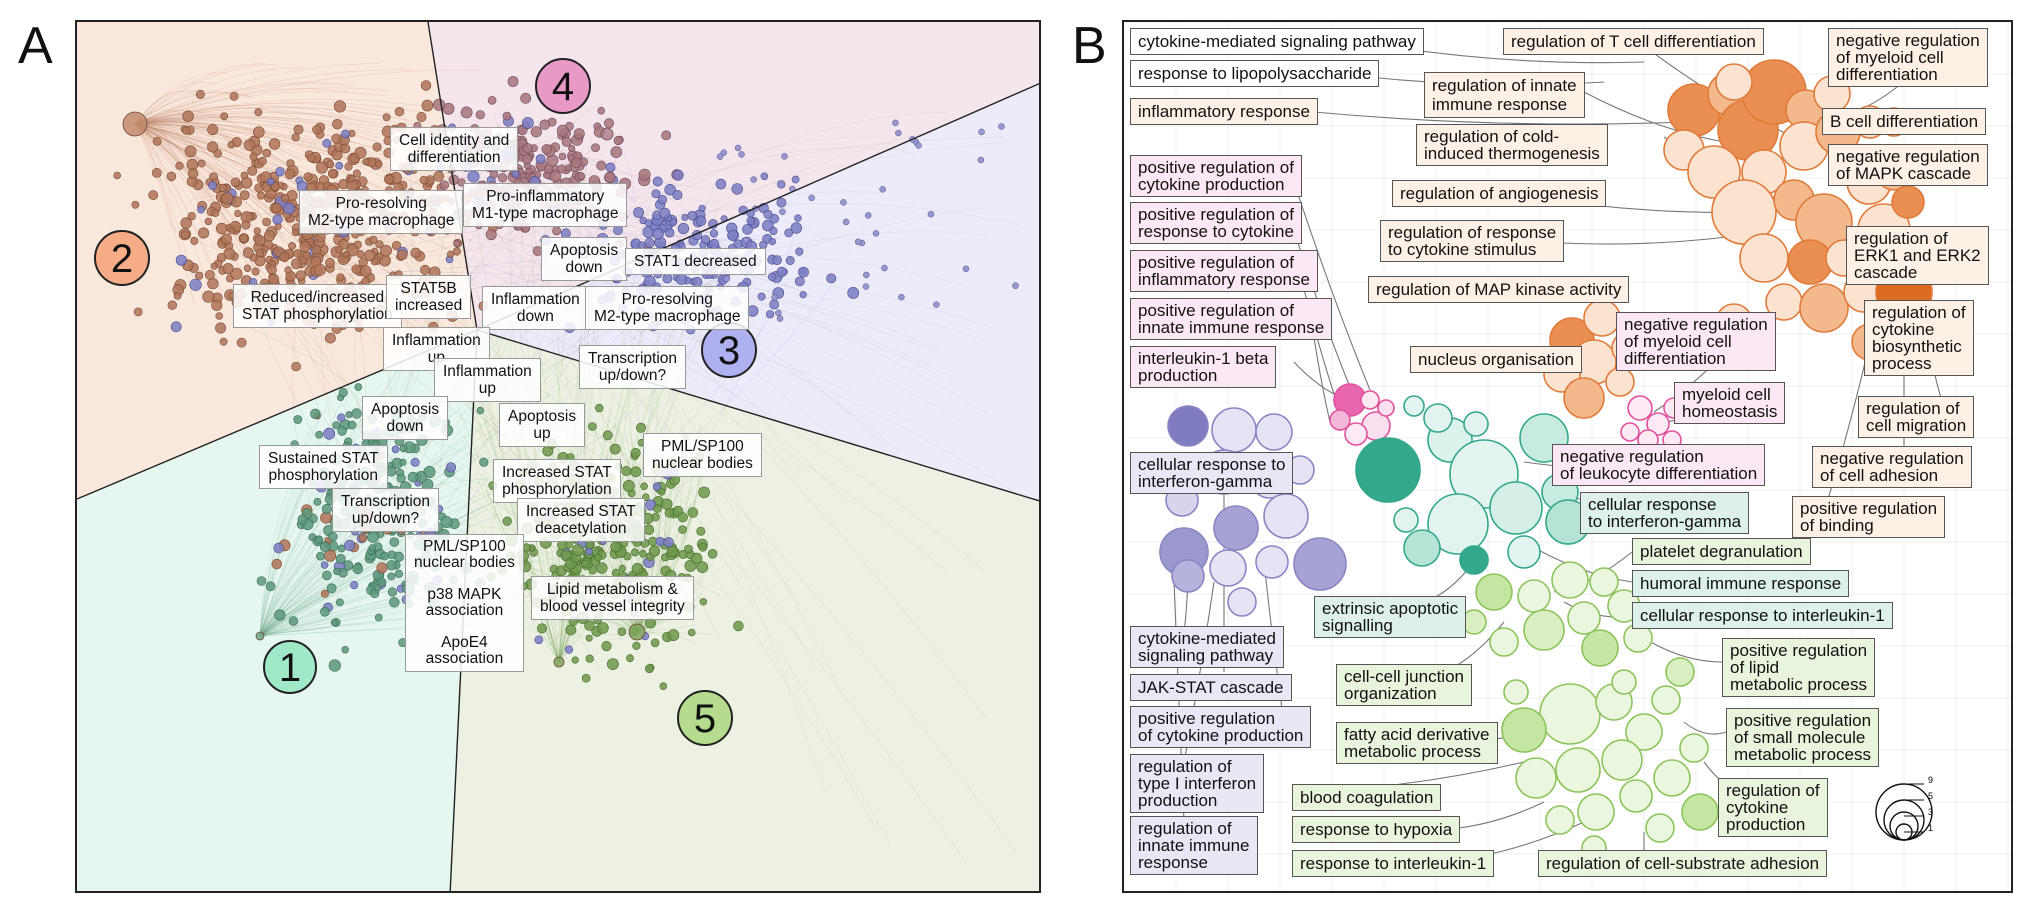 This screenshot has height=920, width=2029. Describe the element at coordinates (1892, 467) in the screenshot. I see `label-neg-reg-cell-adhesion: negative regulation of cell adhesion` at that location.